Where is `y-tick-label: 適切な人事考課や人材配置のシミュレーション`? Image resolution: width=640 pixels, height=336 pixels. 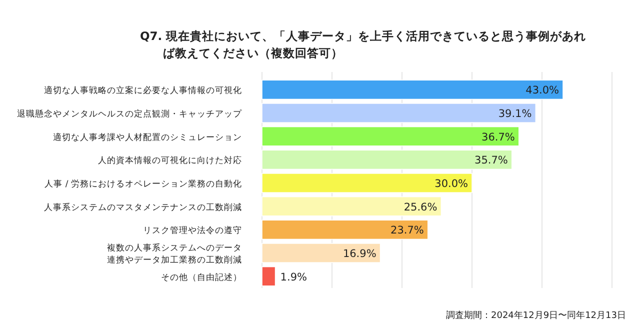 y-tick-label: 適切な人事考課や人材配置のシミュレーション is located at coordinates (147, 137).